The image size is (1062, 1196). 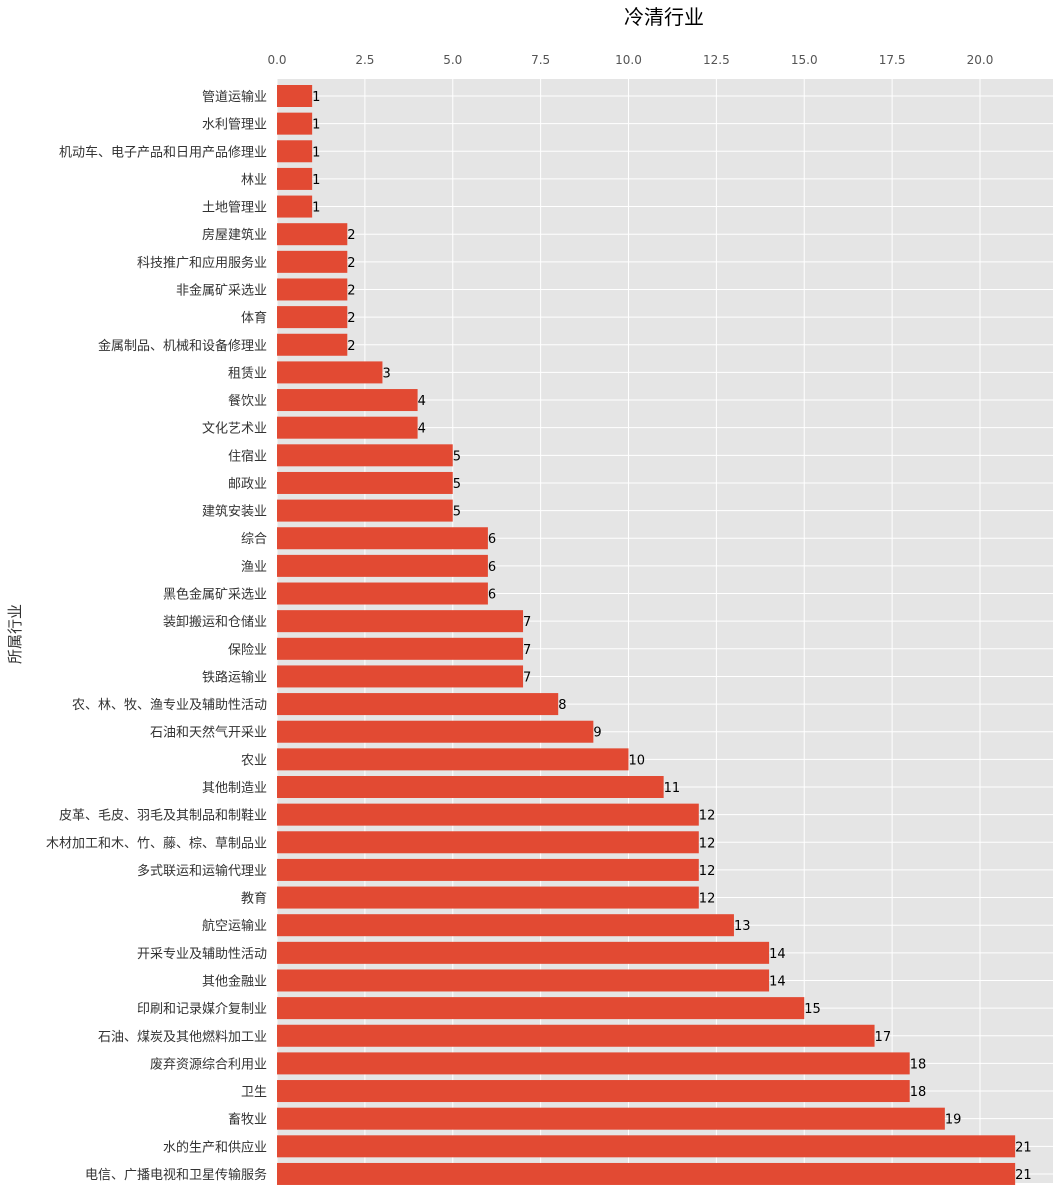 I want to click on y-tick-label: 农、林、牧、渔专业及辅助性活动, so click(x=169, y=705).